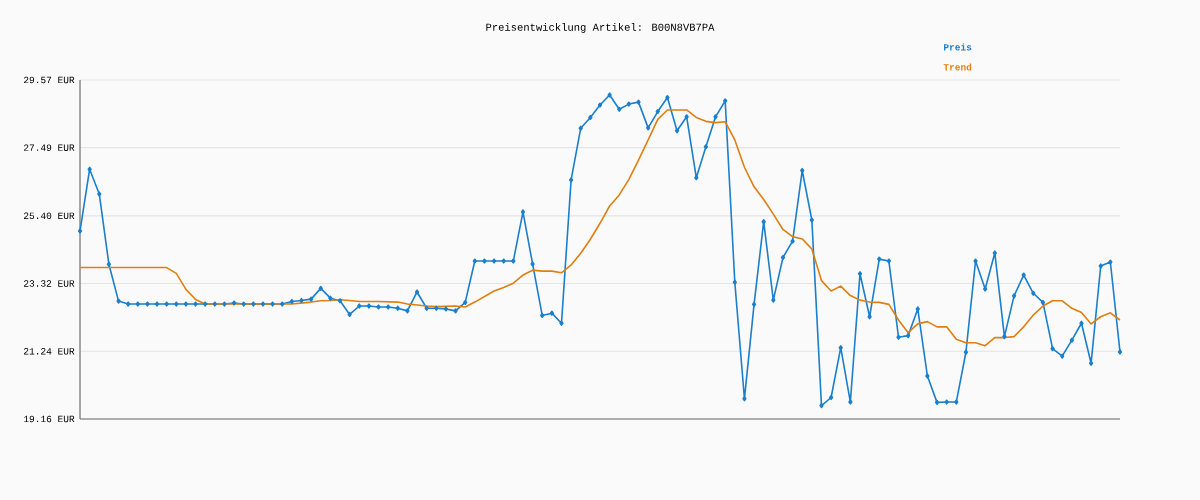 This screenshot has height=500, width=1200. I want to click on y-tick-label: 19.16 EUR, so click(49, 419).